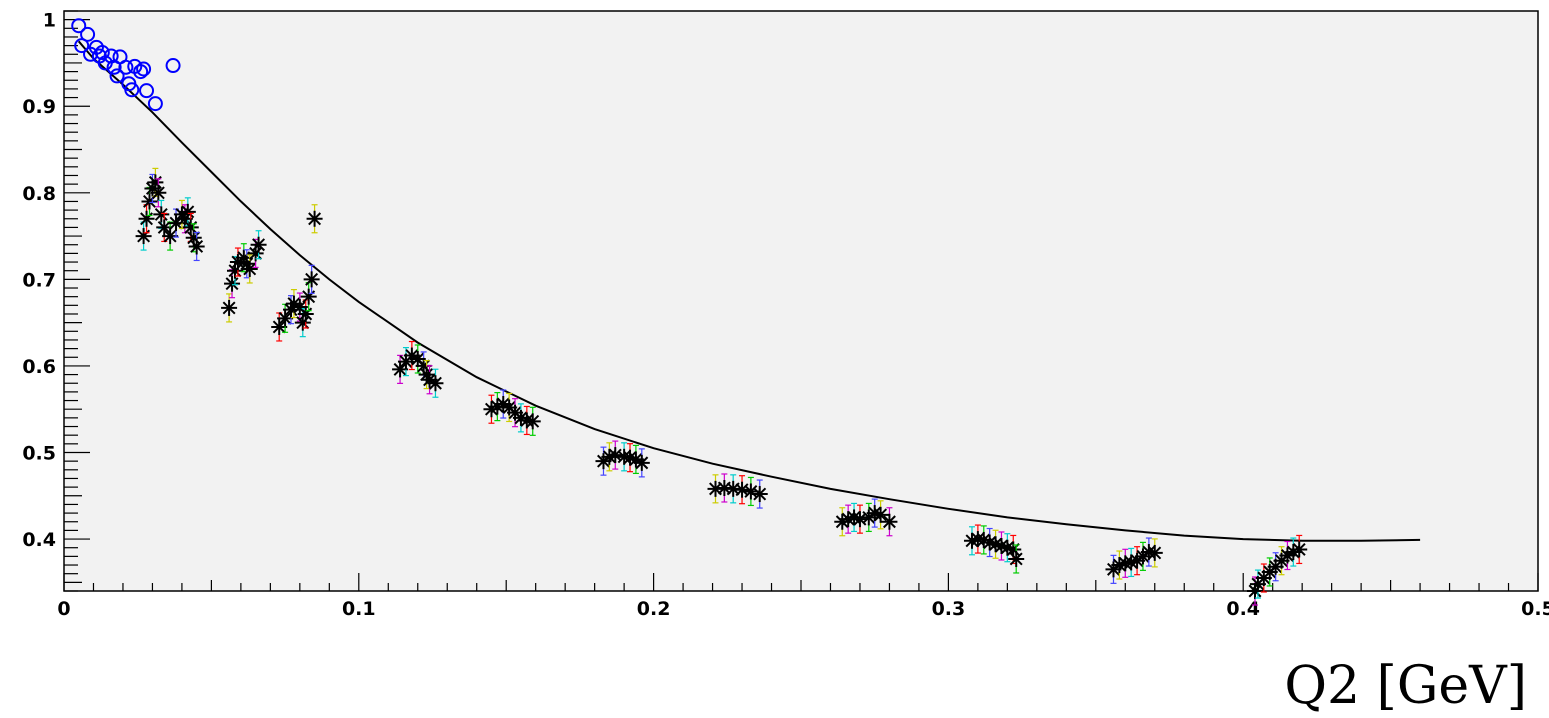 Image resolution: width=1549 pixels, height=718 pixels. What do you see at coordinates (1405, 686) in the screenshot?
I see `x-axis-title: Q2 [GeV]` at bounding box center [1405, 686].